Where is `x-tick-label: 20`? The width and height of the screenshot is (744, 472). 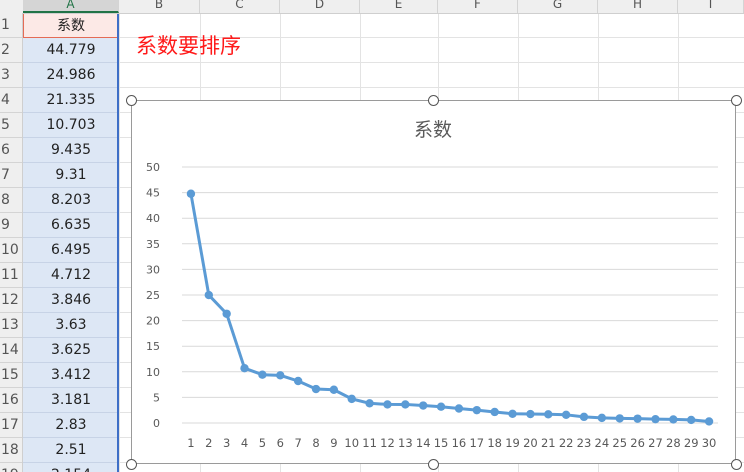 x-tick-label: 20 is located at coordinates (530, 443).